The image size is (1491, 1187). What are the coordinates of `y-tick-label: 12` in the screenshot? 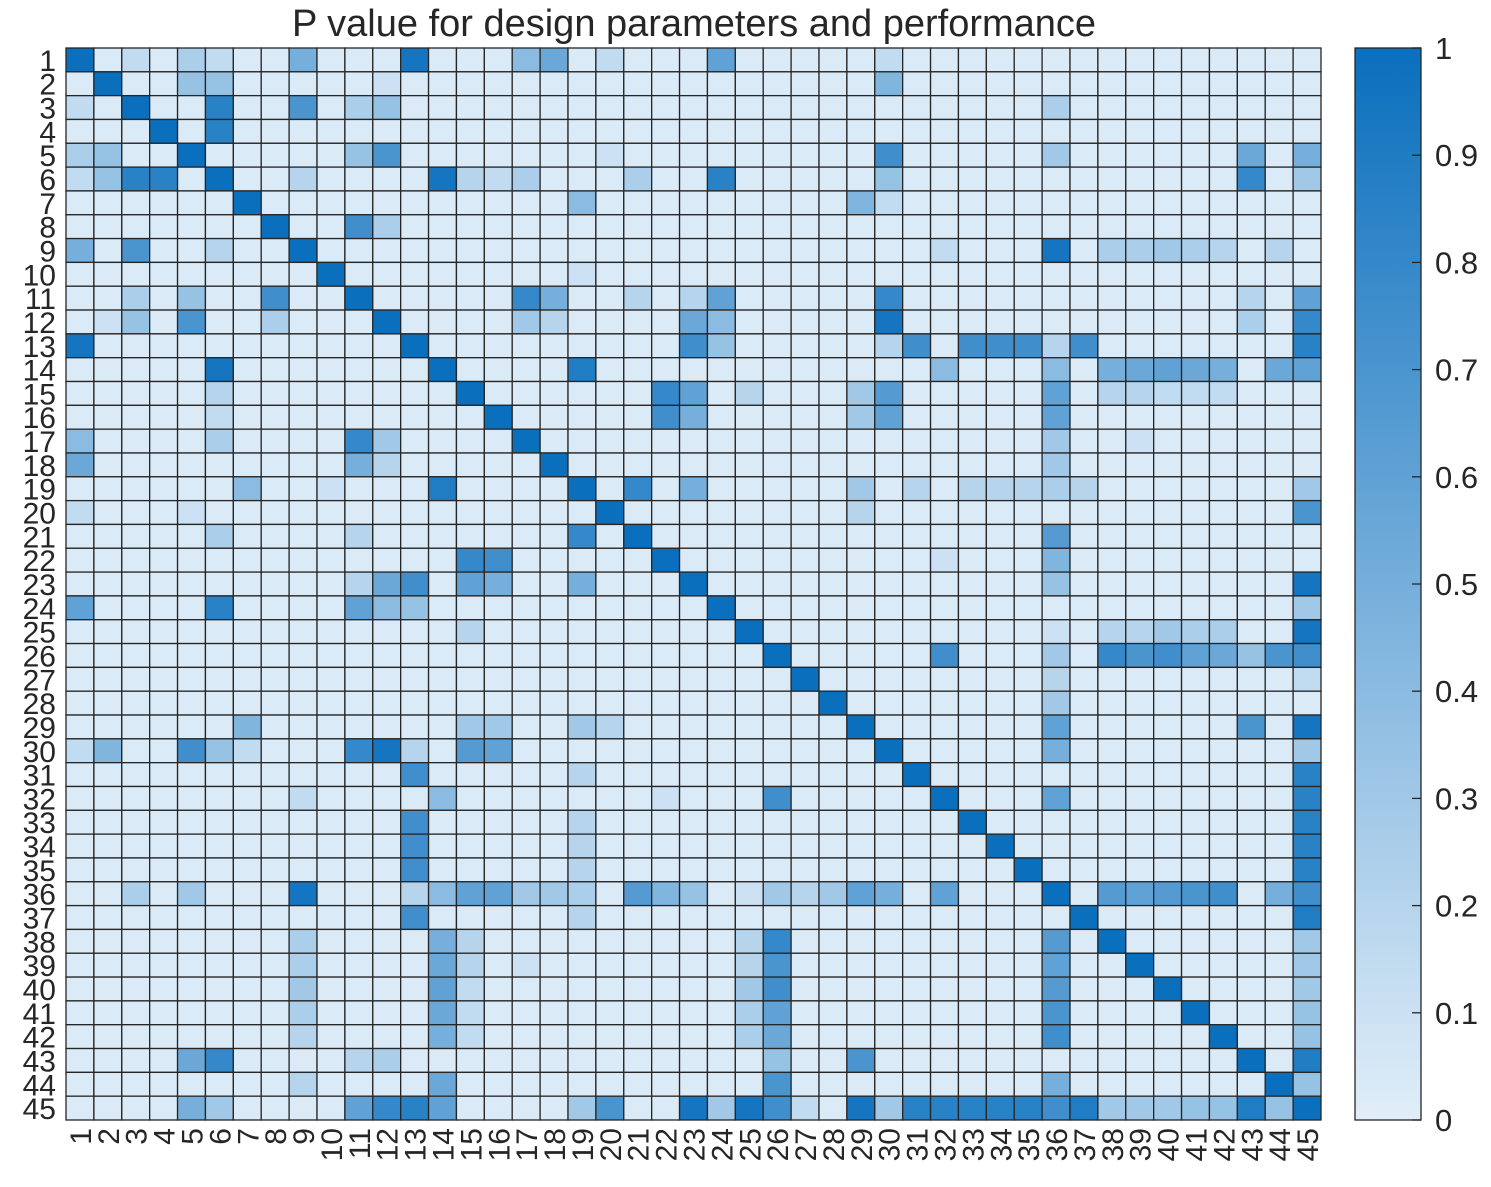 It's located at (39, 323).